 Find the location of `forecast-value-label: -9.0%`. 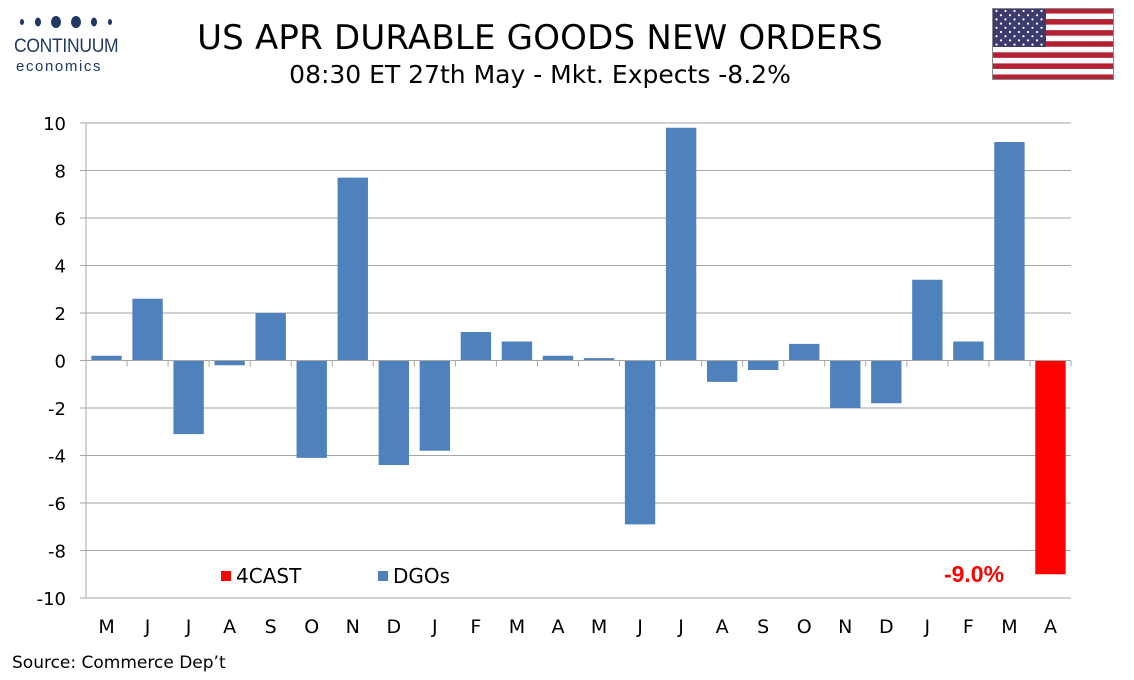

forecast-value-label: -9.0% is located at coordinates (974, 574).